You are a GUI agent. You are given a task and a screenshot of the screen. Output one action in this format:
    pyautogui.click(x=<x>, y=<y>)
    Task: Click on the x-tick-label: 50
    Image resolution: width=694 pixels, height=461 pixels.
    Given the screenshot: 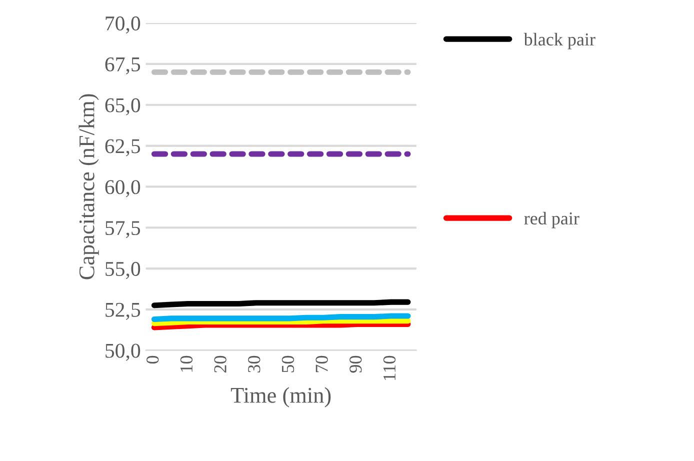 What is the action you would take?
    pyautogui.click(x=288, y=364)
    